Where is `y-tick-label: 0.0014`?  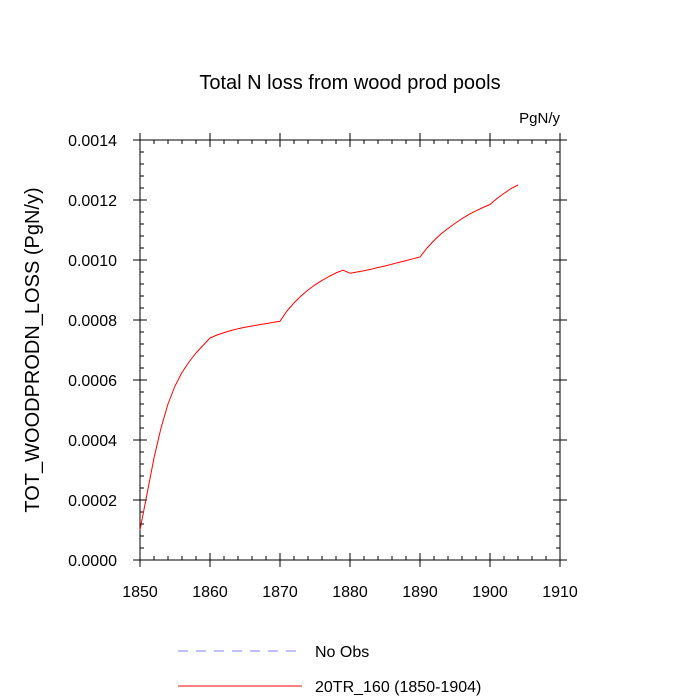 y-tick-label: 0.0014 is located at coordinates (92, 141).